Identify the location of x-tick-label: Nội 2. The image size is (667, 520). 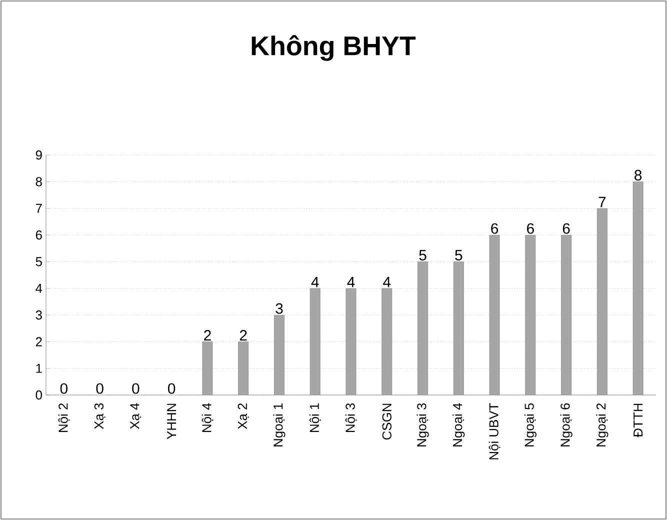
(64, 417).